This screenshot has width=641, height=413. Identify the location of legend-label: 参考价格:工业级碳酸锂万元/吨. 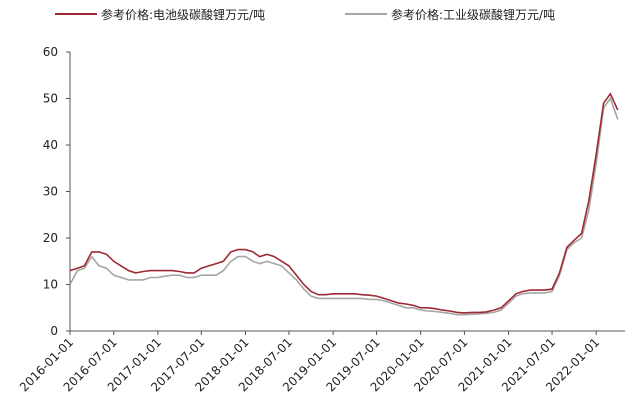
(473, 14).